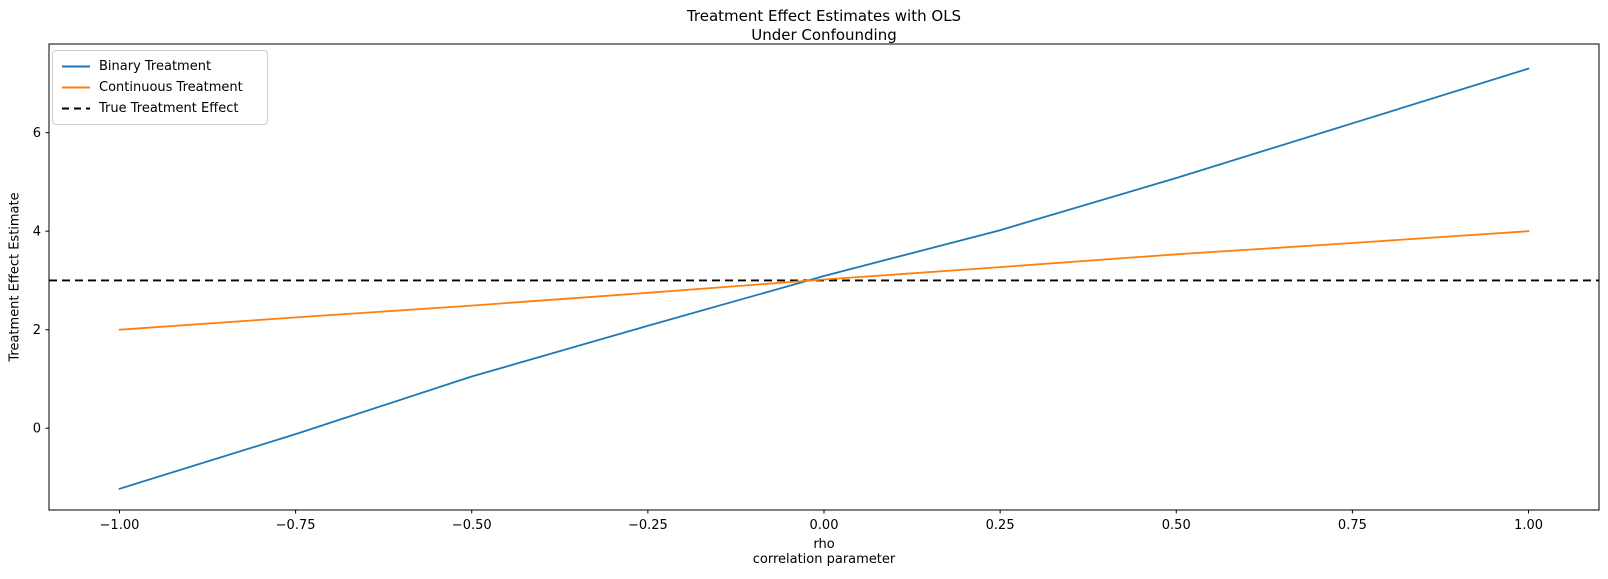 This screenshot has height=579, width=1608. Describe the element at coordinates (824, 544) in the screenshot. I see `x-axis-label-line1: rho` at that location.